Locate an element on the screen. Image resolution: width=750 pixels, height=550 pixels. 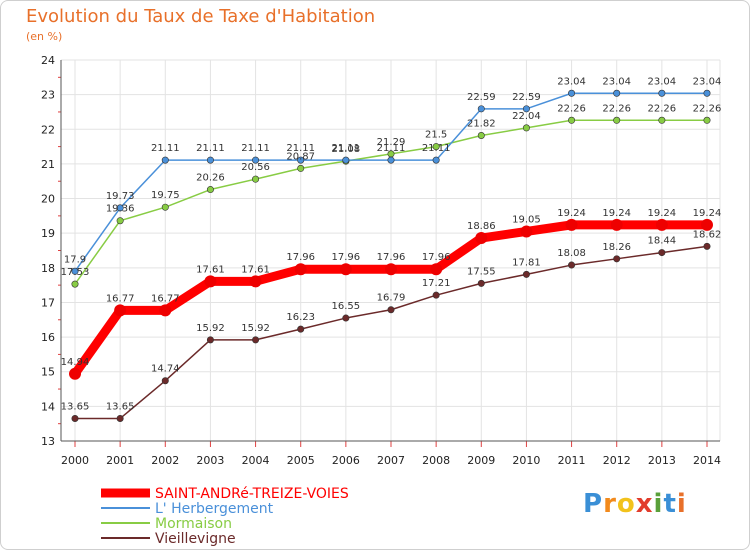
y-tick-label: 24 is located at coordinates (48, 60).